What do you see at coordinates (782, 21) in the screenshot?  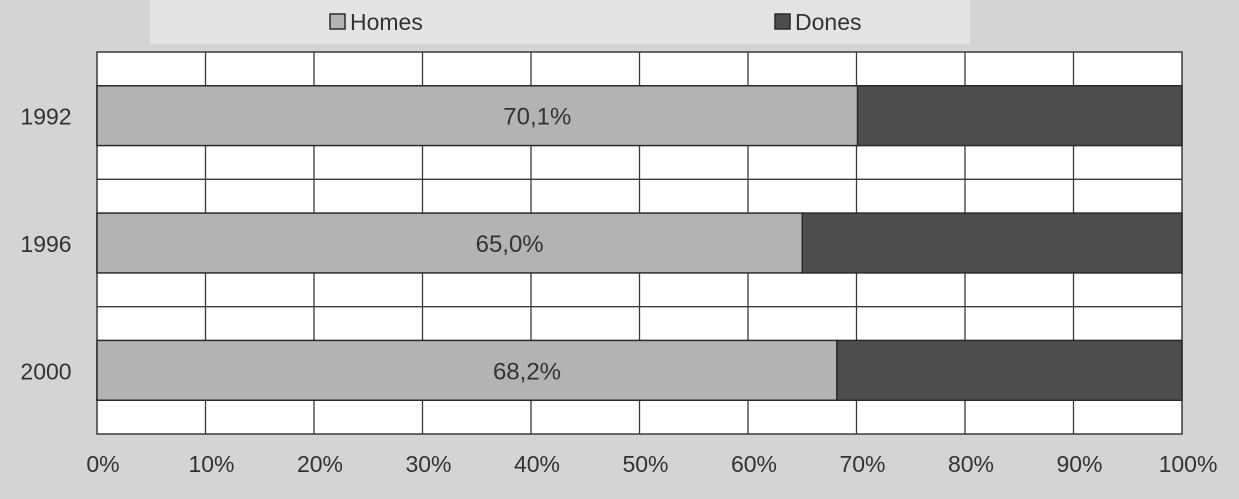 I see `legend-swatch-dones` at bounding box center [782, 21].